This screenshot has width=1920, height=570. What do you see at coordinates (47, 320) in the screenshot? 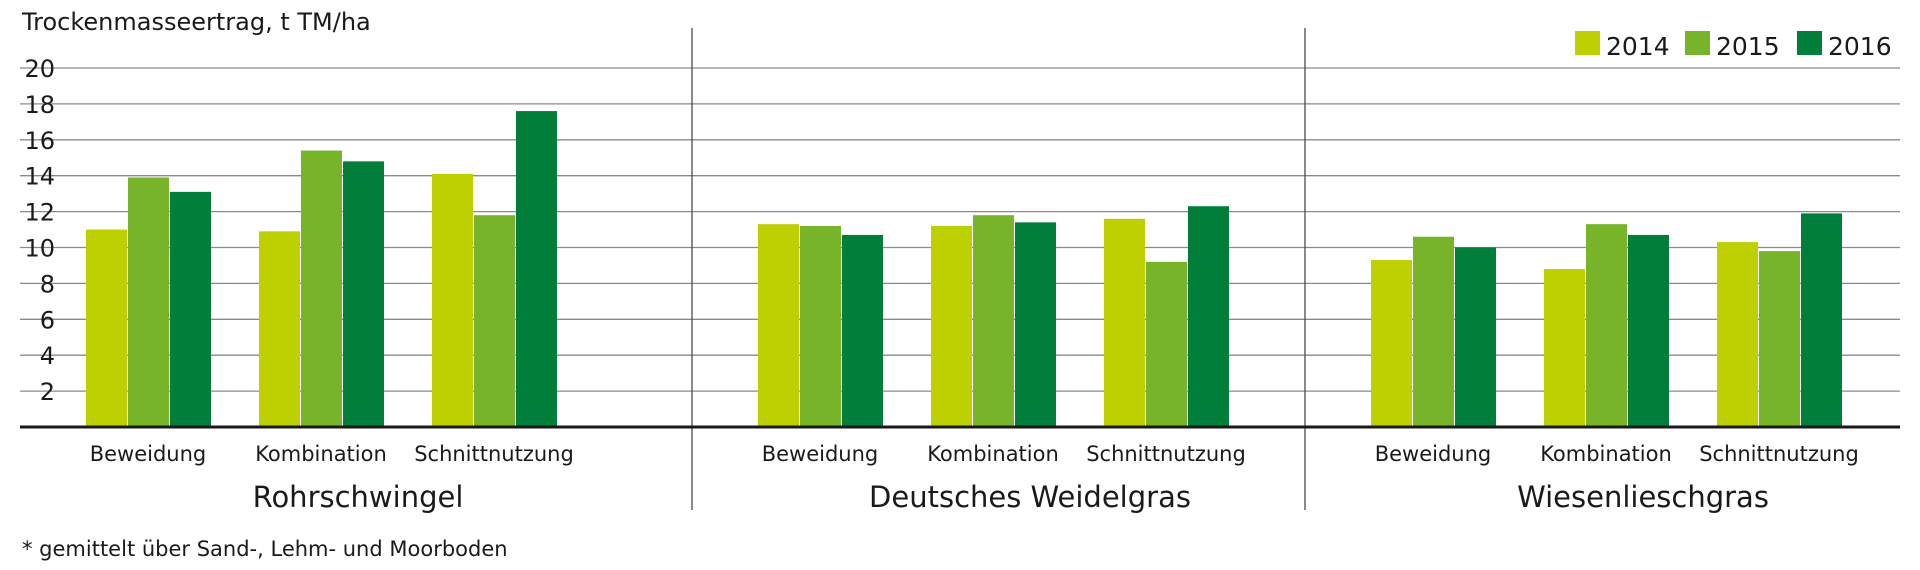
I see `y-tick-label: 6` at bounding box center [47, 320].